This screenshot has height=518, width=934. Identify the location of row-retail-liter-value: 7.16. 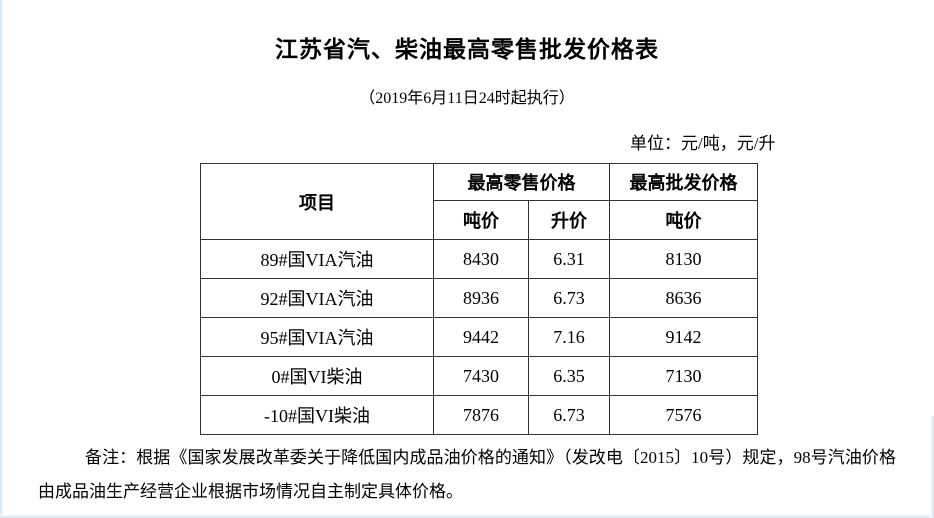
(569, 337).